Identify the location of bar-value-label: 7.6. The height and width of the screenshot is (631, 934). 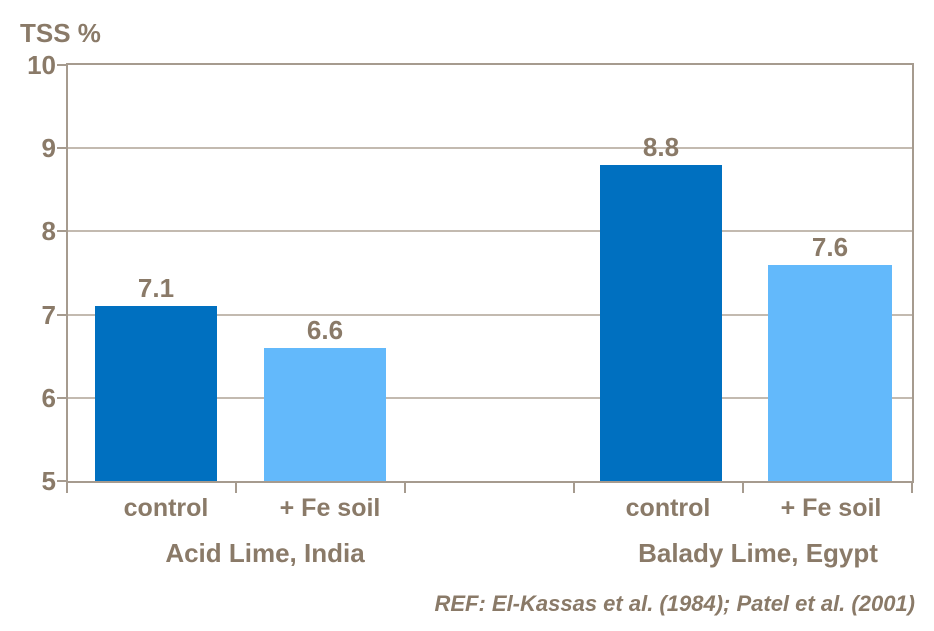
(830, 246).